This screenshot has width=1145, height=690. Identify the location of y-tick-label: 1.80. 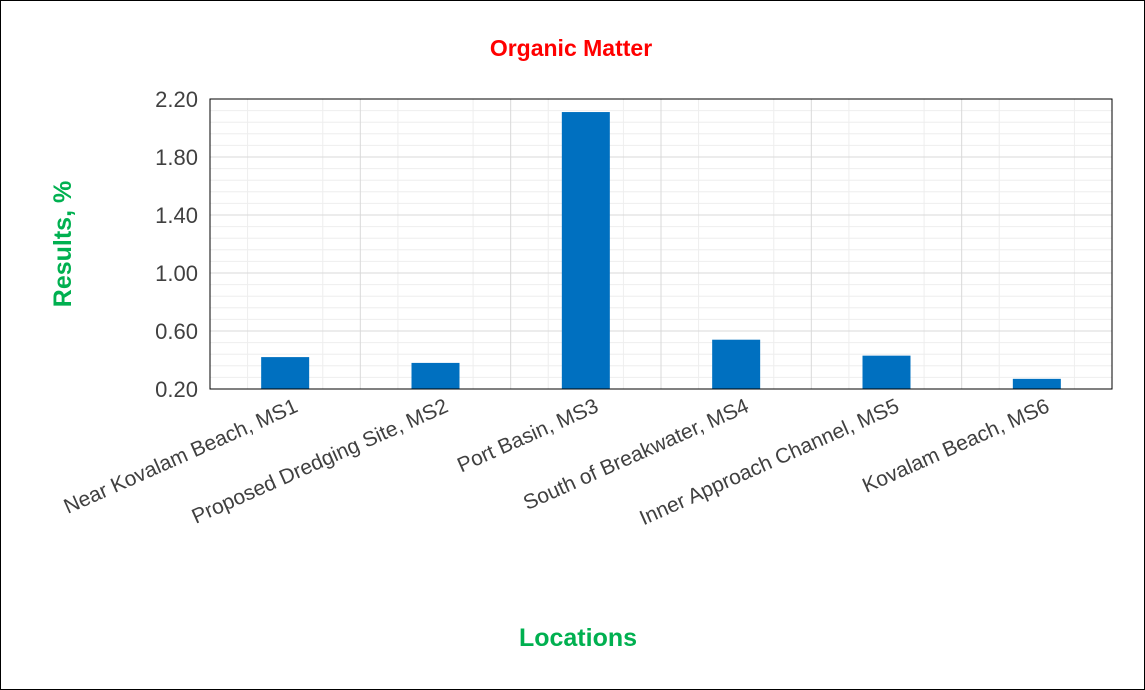
(176, 157).